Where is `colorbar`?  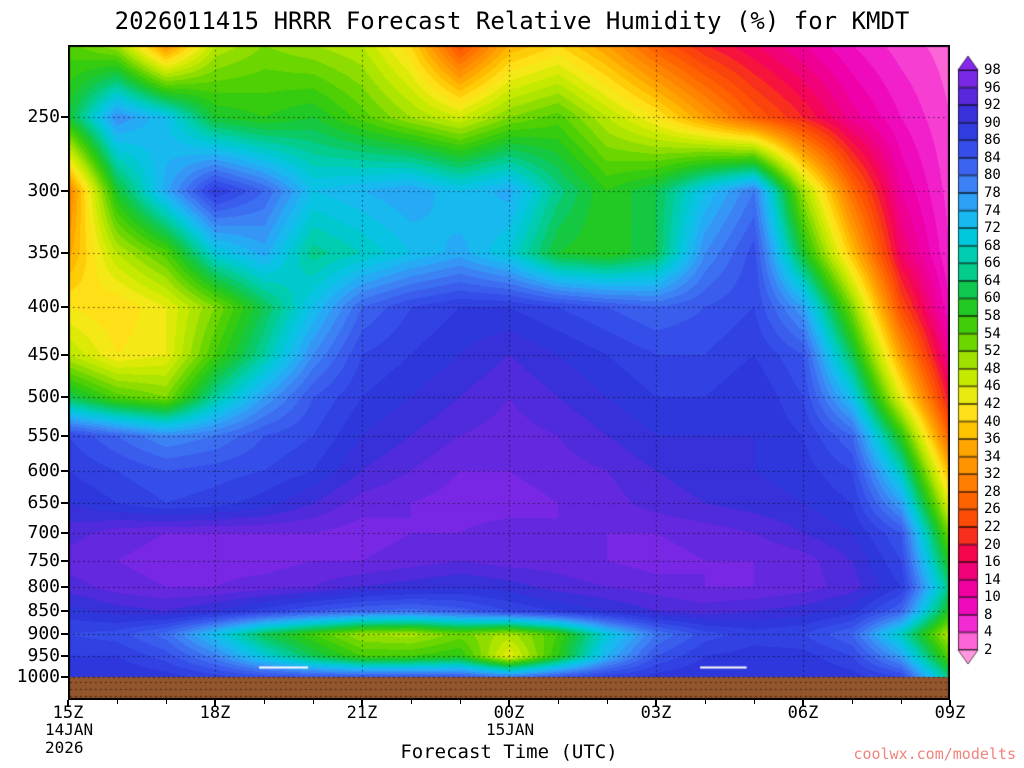 colorbar is located at coordinates (988, 373).